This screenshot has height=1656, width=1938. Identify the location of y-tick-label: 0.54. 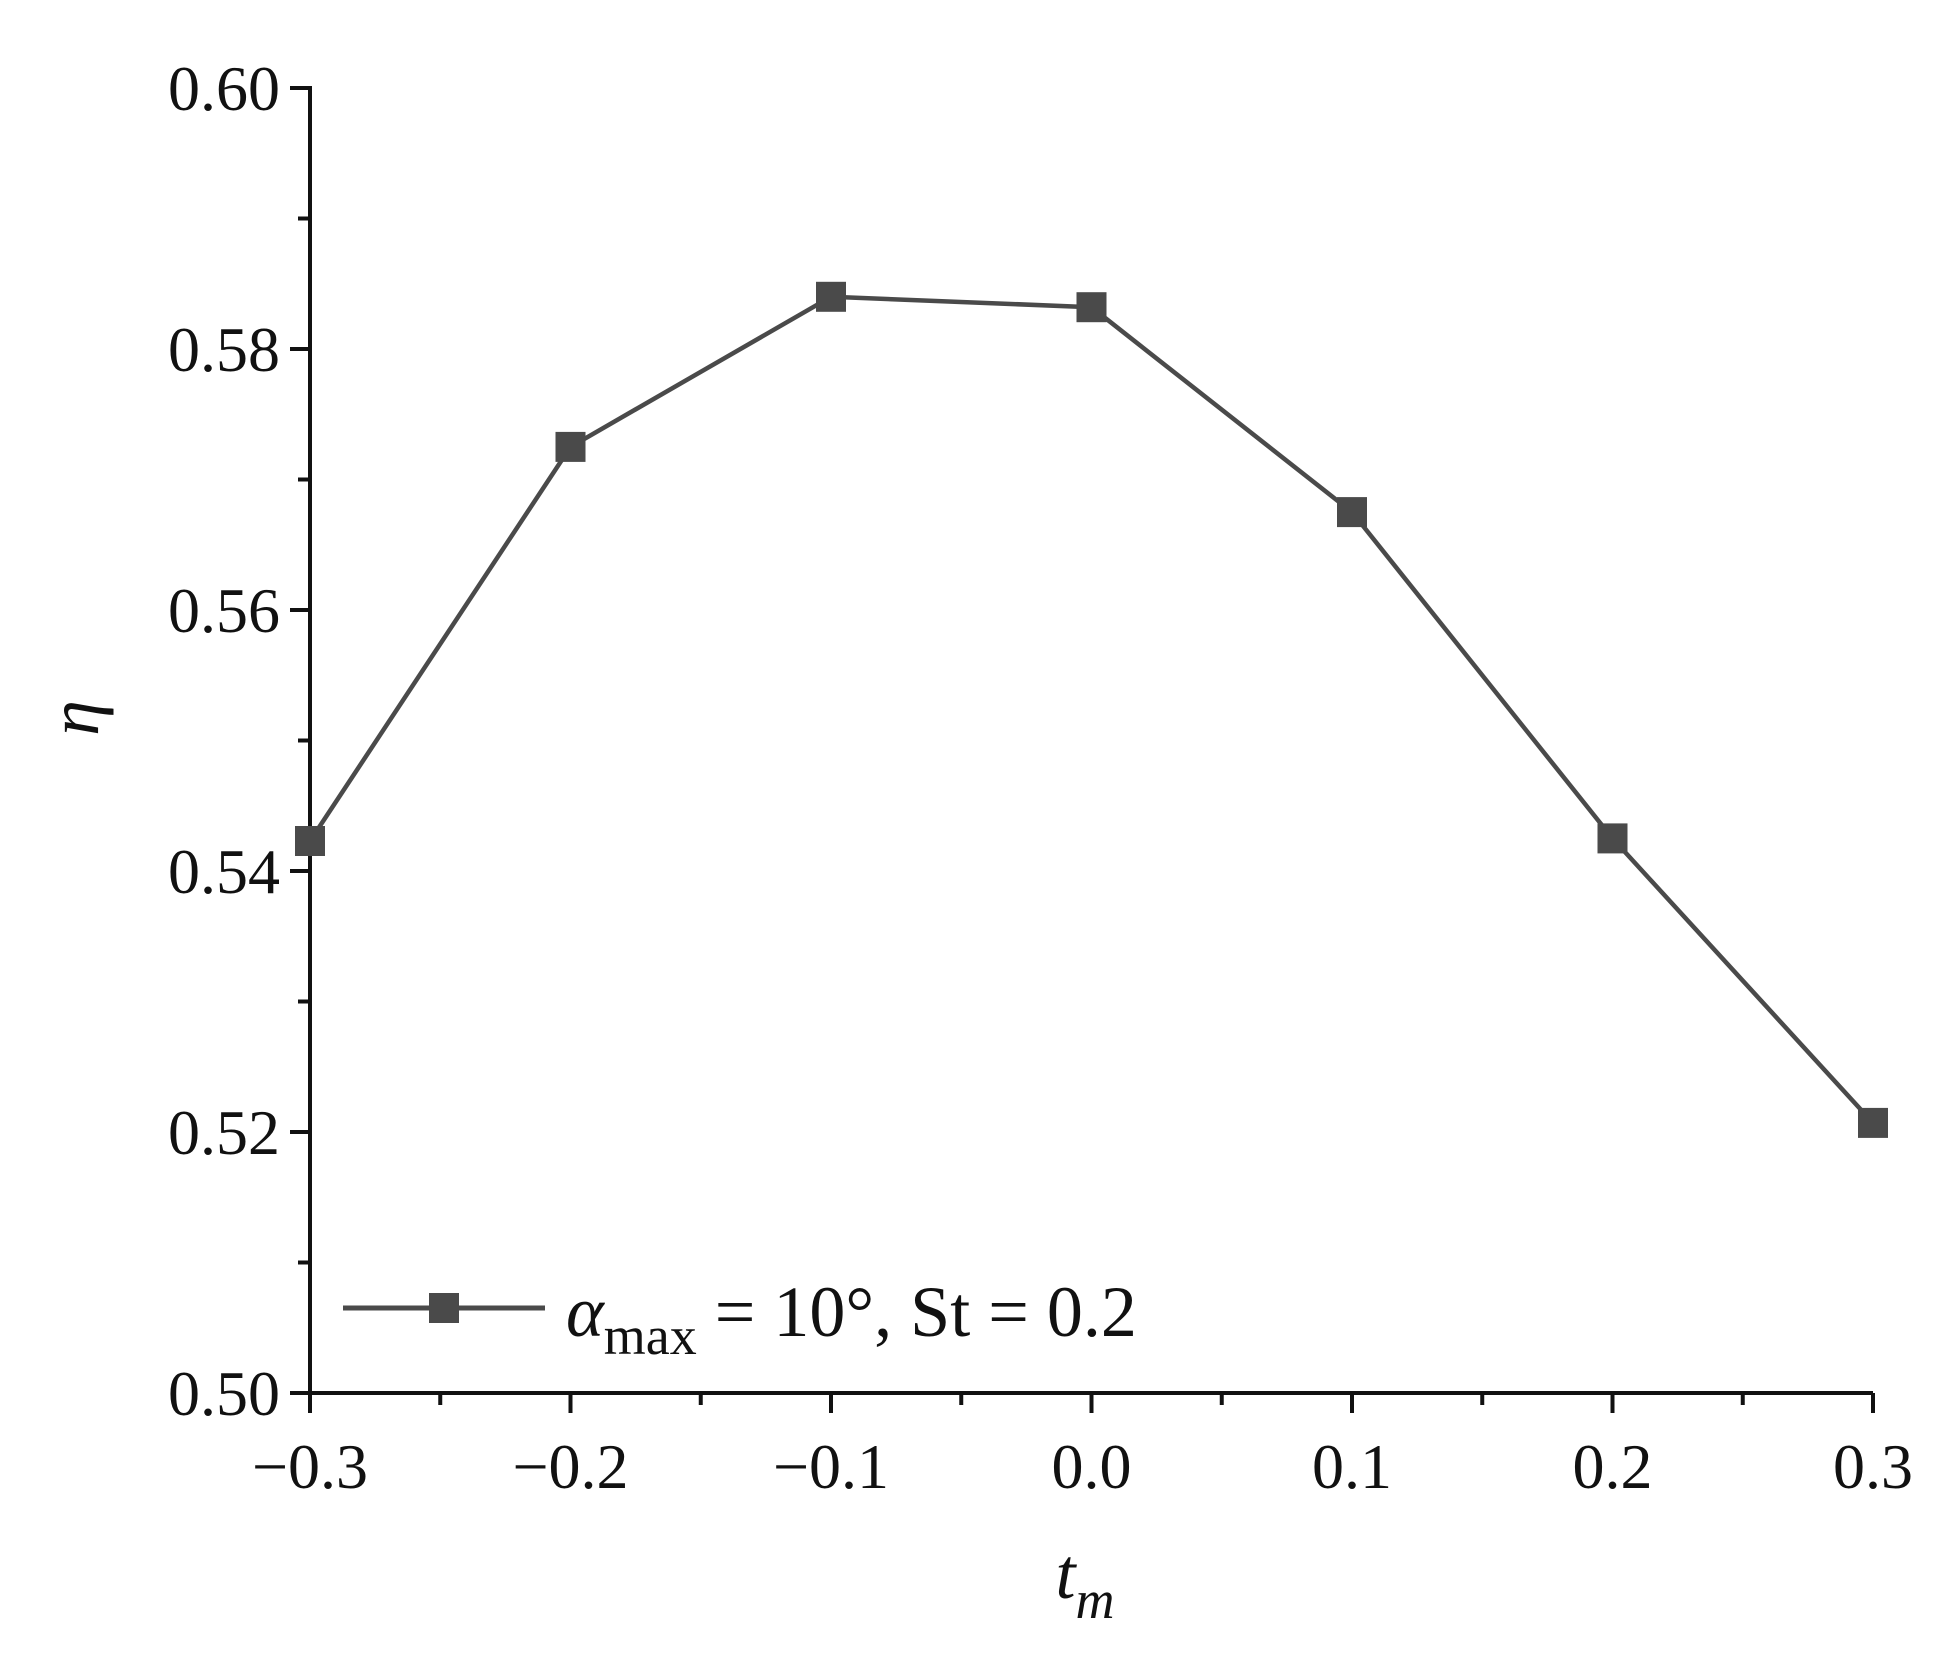
(224, 871).